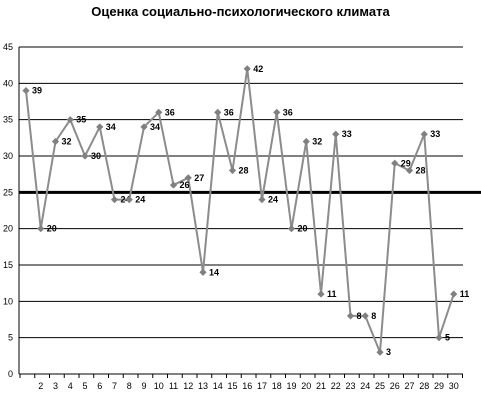 The image size is (481, 400). Describe the element at coordinates (70, 386) in the screenshot. I see `x-tick-label: 4` at that location.